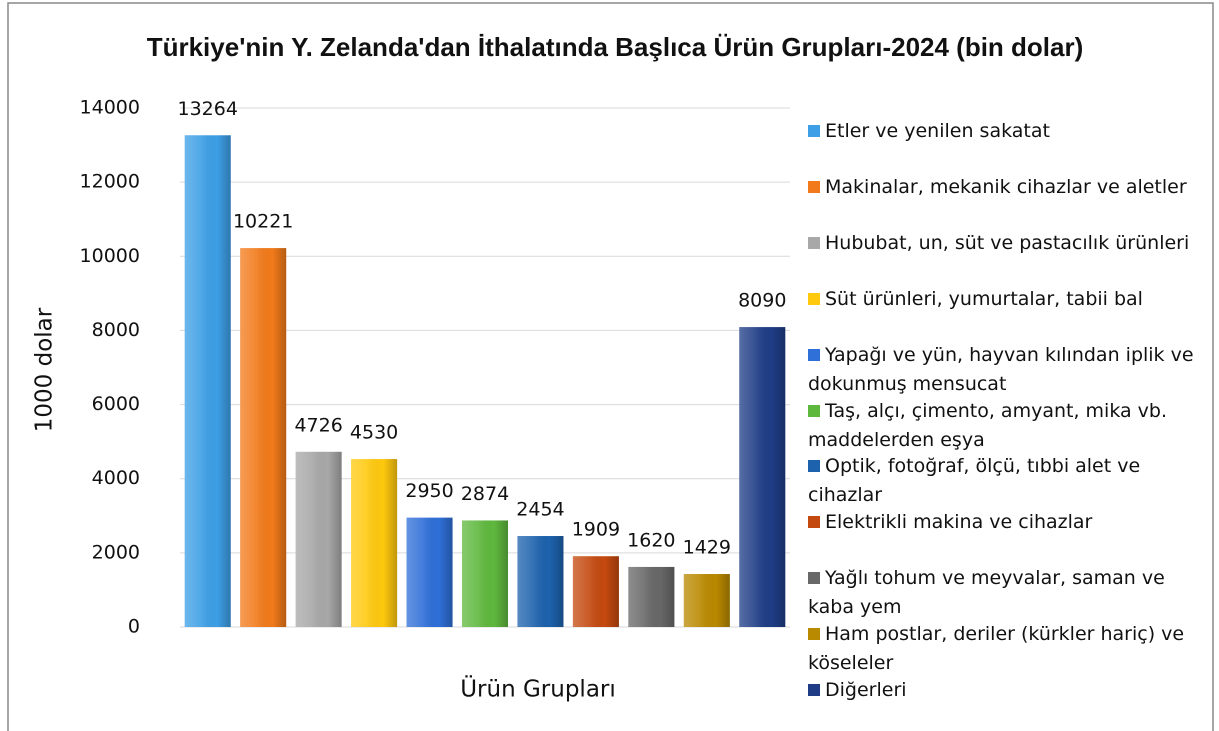 Image resolution: width=1219 pixels, height=731 pixels. What do you see at coordinates (937, 131) in the screenshot?
I see `legend-label: Etler ve yenilen sakatat` at bounding box center [937, 131].